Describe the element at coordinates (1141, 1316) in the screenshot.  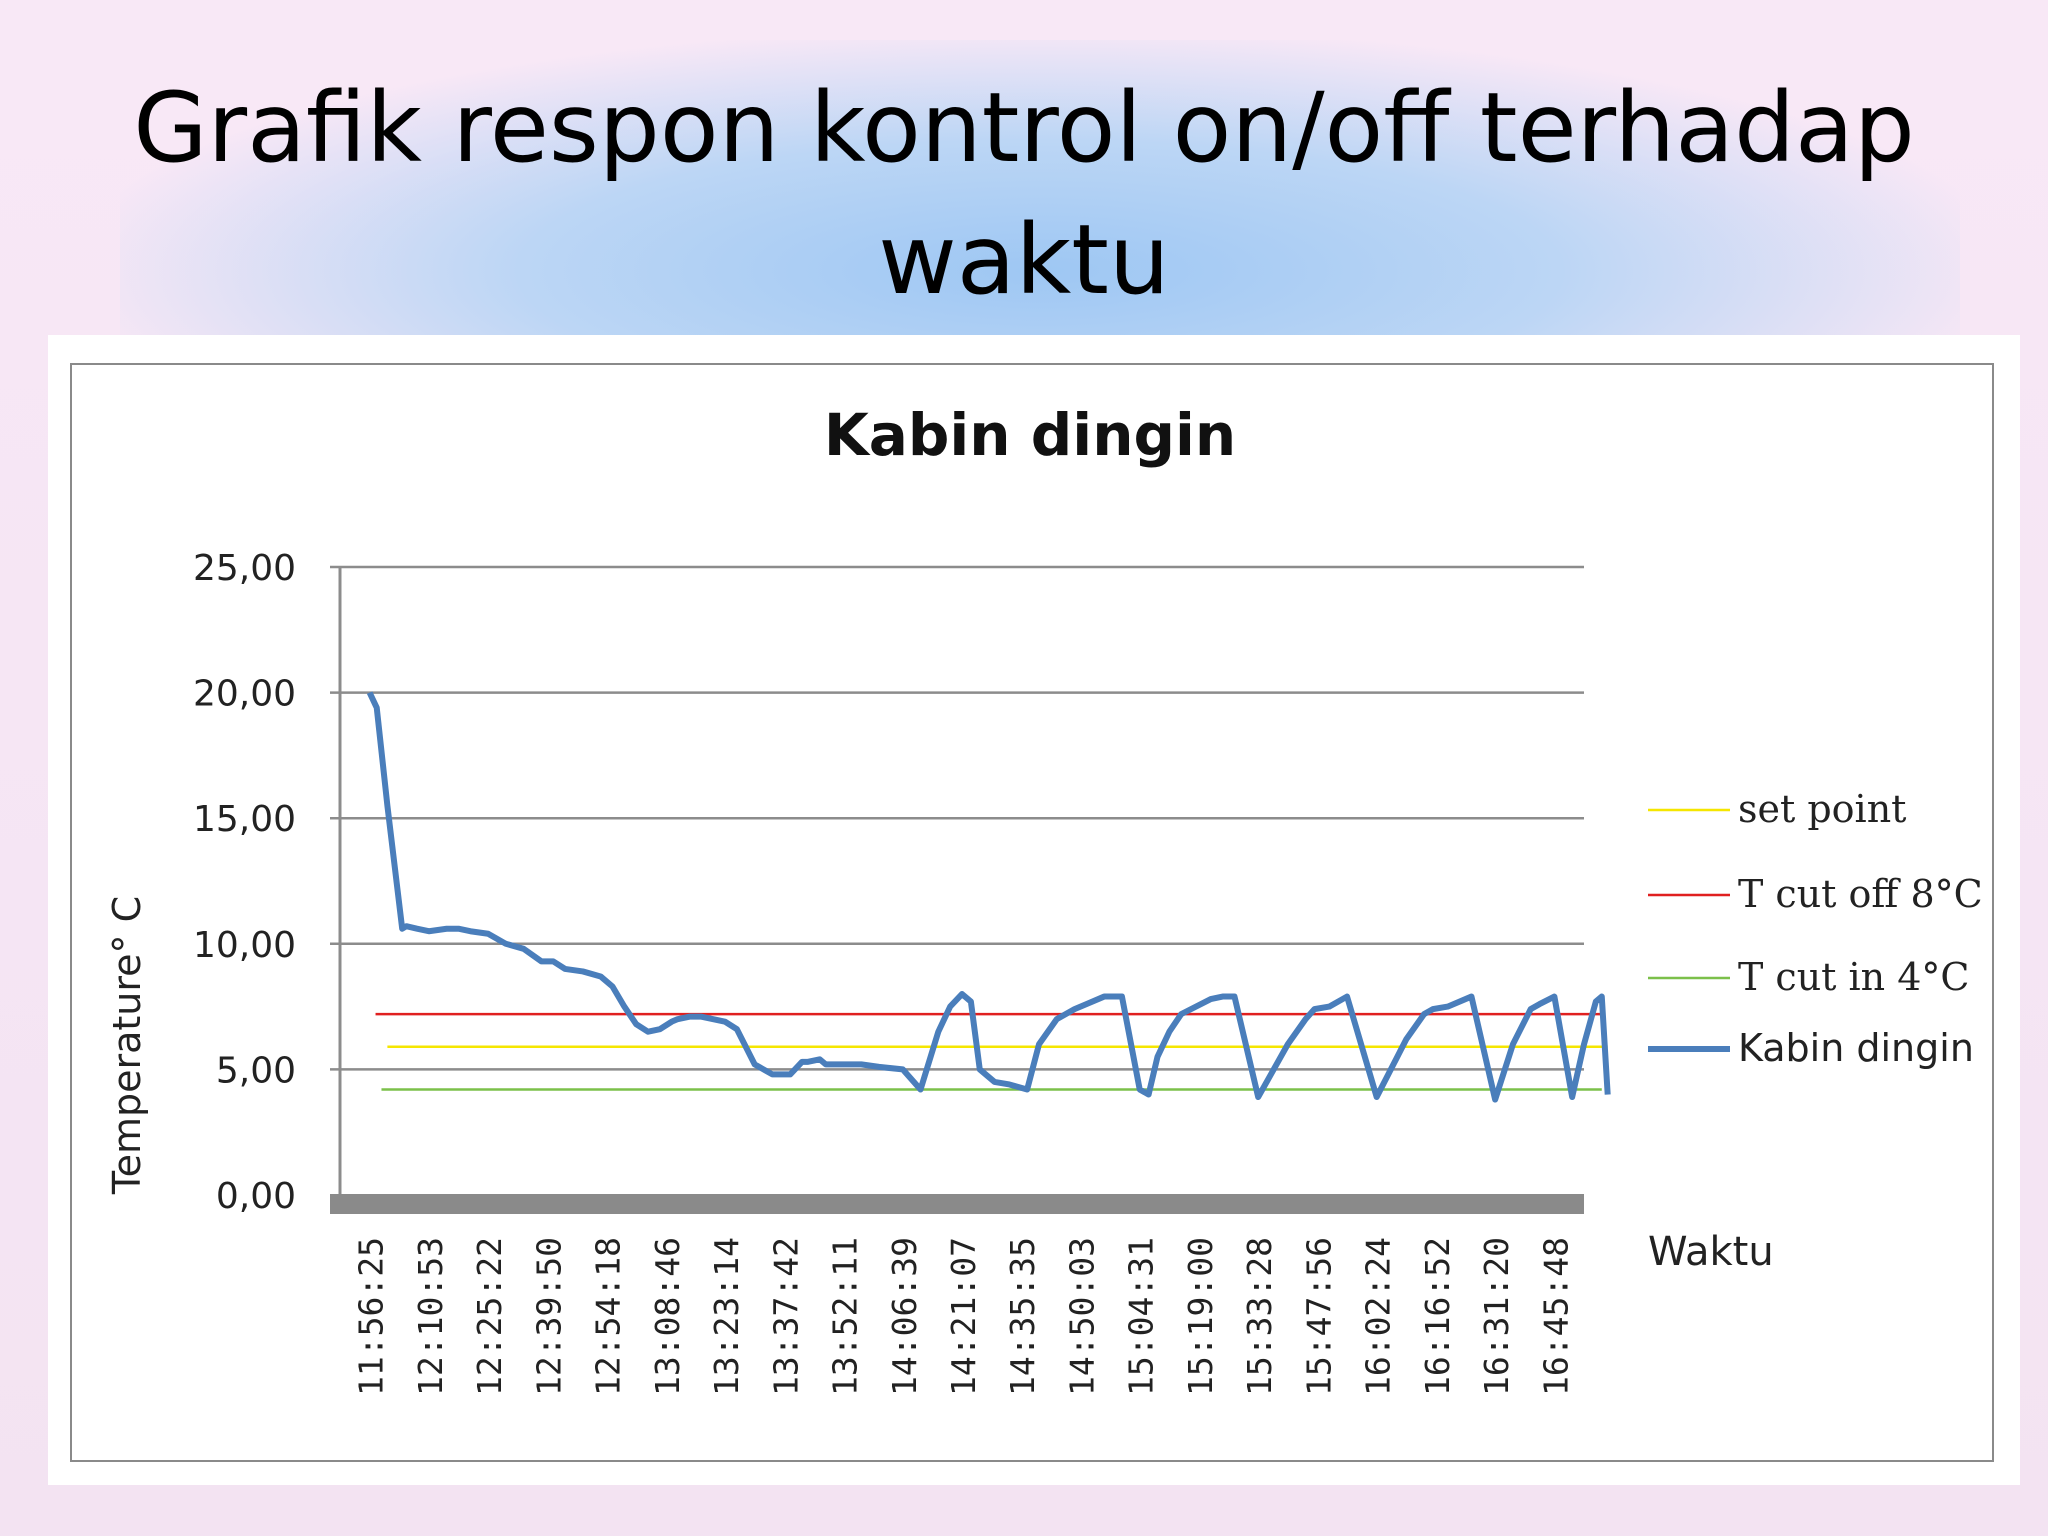
I see `x-tick-label: 15:04:31` at that location.